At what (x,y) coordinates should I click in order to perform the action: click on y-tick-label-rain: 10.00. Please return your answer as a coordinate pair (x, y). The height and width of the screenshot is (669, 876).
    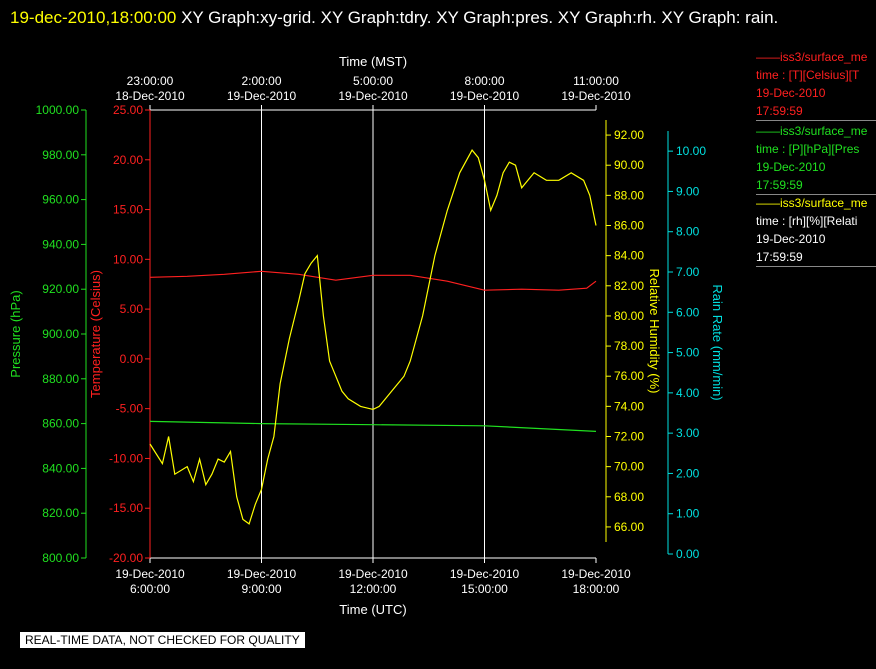
    Looking at the image, I should click on (691, 151).